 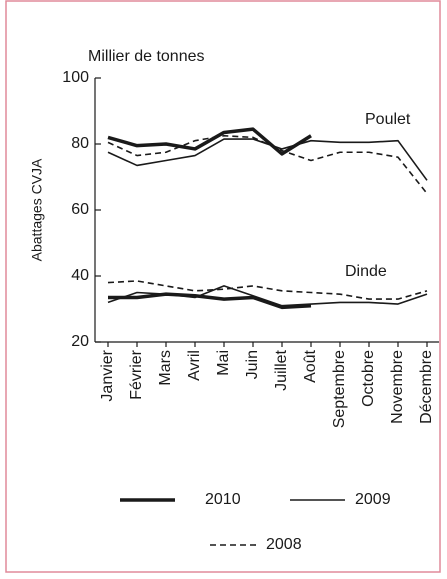 I want to click on x-tick-label: Décembre, so click(x=426, y=387).